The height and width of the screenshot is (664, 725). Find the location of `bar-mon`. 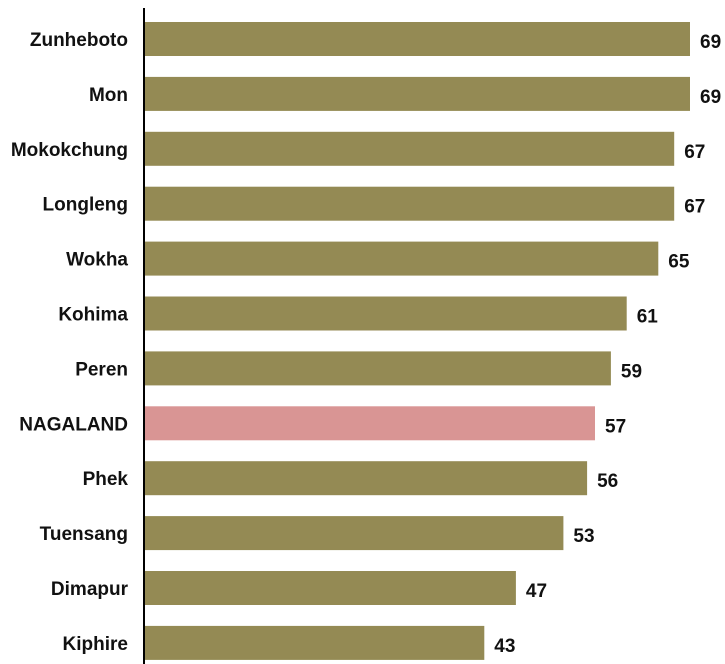

bar-mon is located at coordinates (417, 93).